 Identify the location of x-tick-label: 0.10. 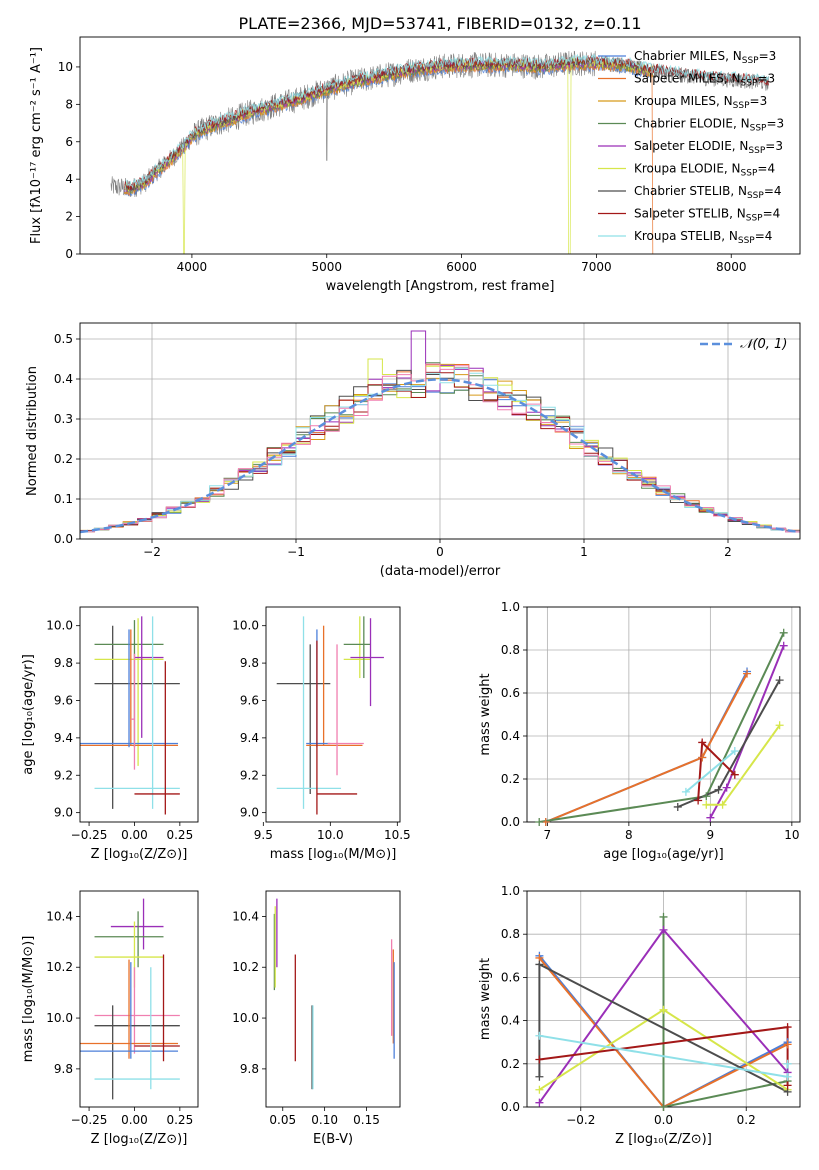
(324, 1120).